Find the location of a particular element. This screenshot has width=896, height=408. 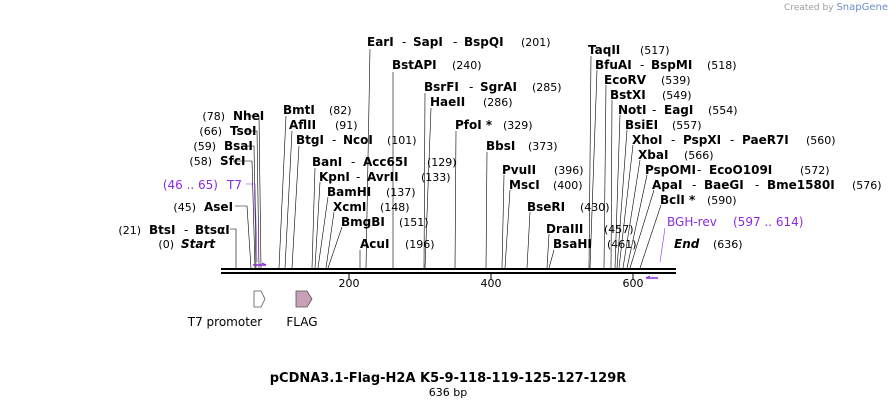

primer-bgh-rev: BGH-rev (597 .. 614) is located at coordinates (735, 222).